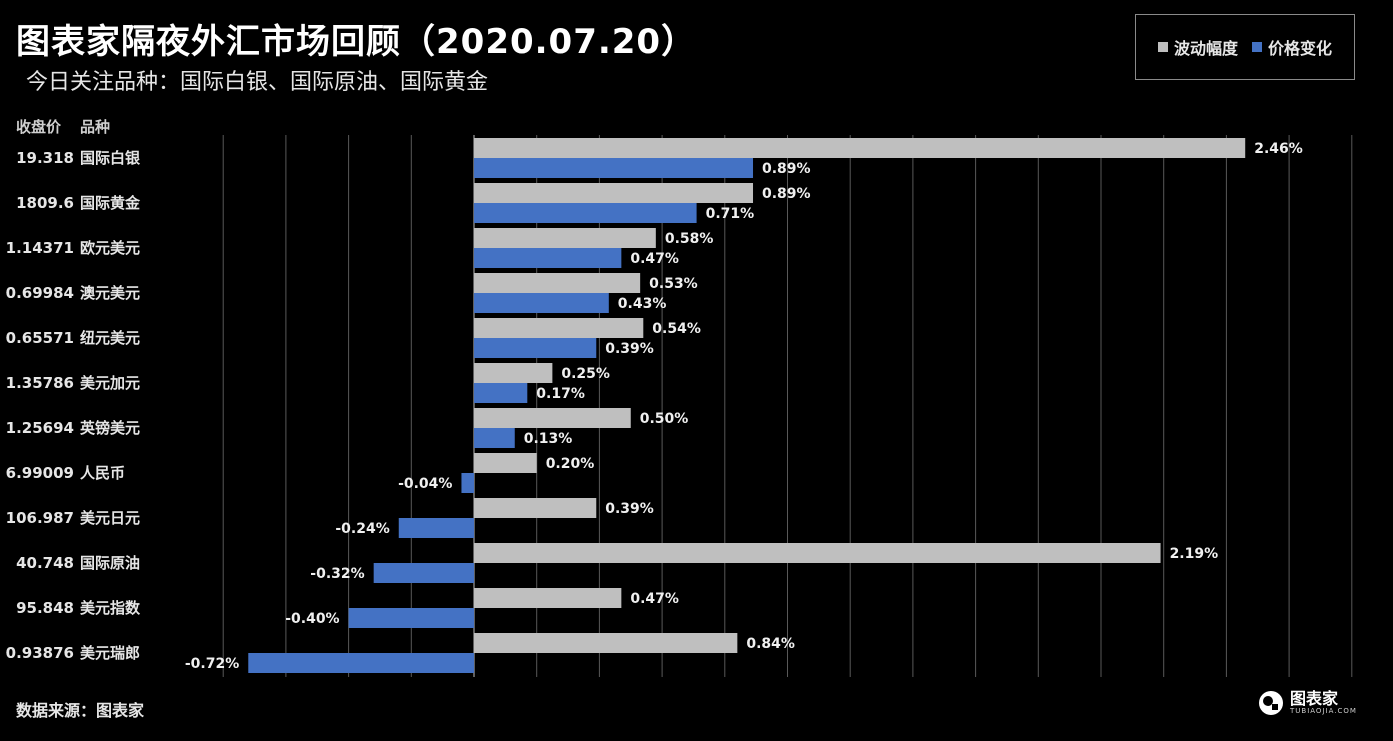 The height and width of the screenshot is (741, 1393). What do you see at coordinates (40, 383) in the screenshot?
I see `close-price-label: 1.35786` at bounding box center [40, 383].